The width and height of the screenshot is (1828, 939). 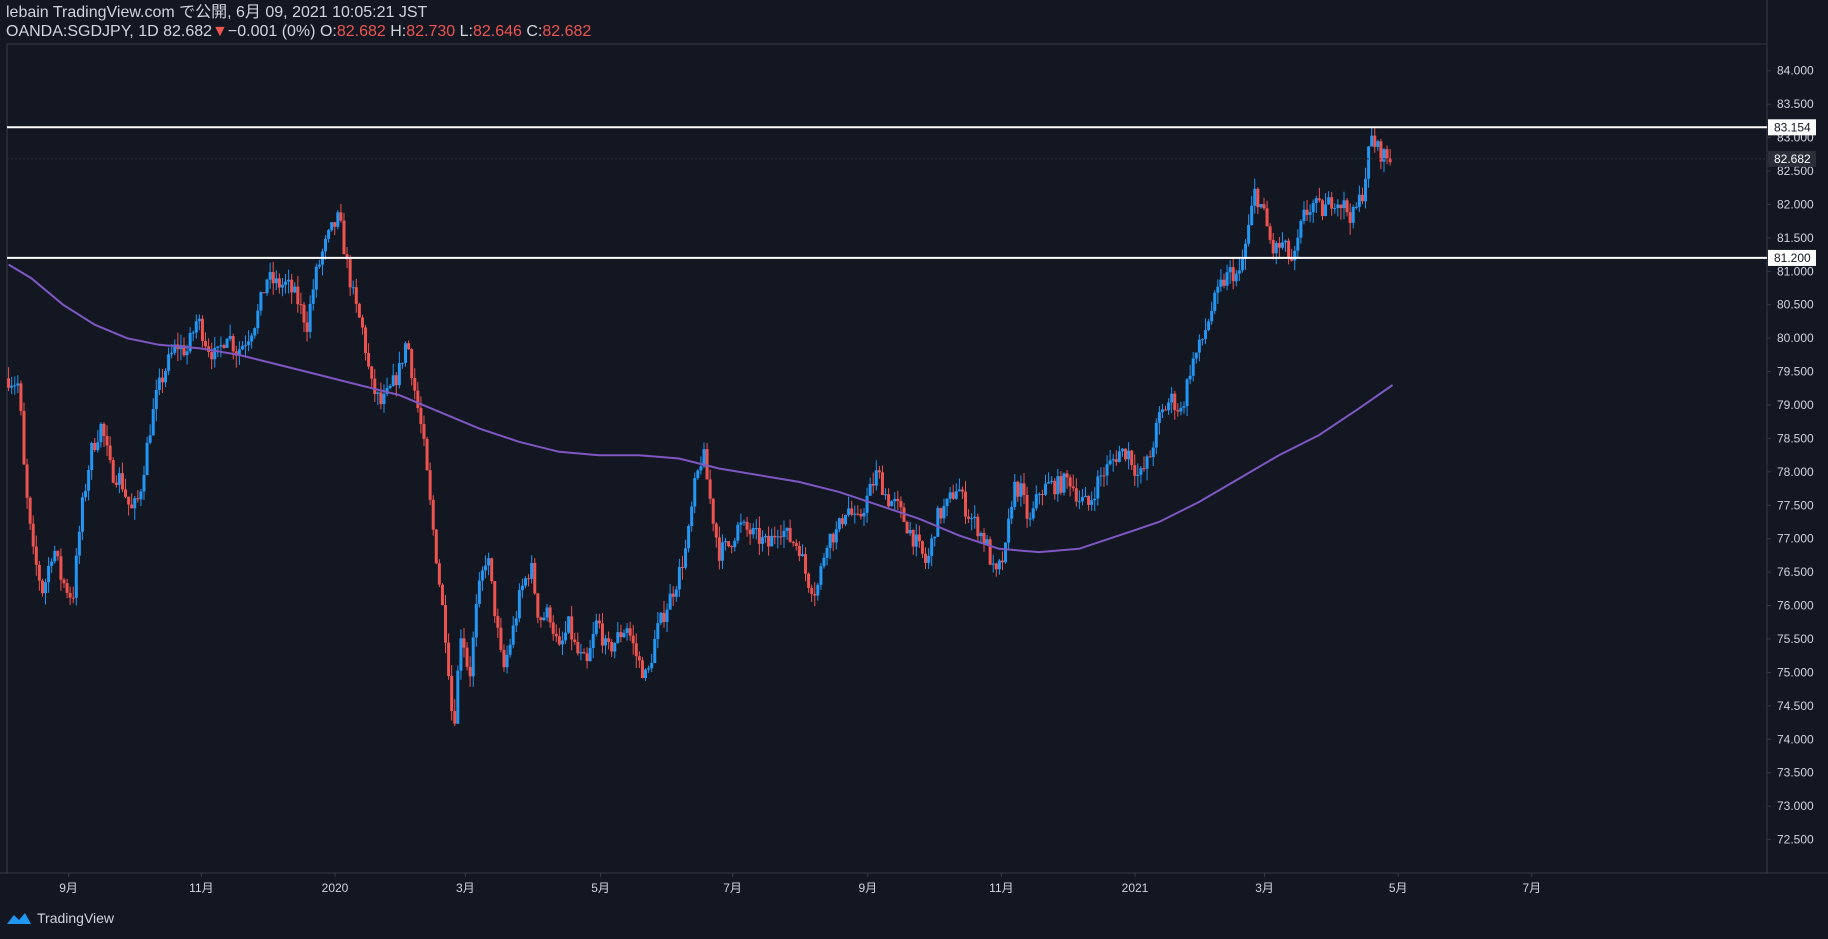 I want to click on y-tick-label: 79.500, so click(x=1795, y=372).